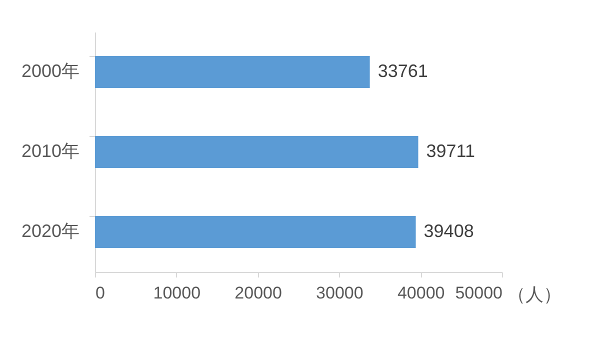 This screenshot has height=338, width=616. I want to click on x-tick-label: 40000, so click(421, 293).